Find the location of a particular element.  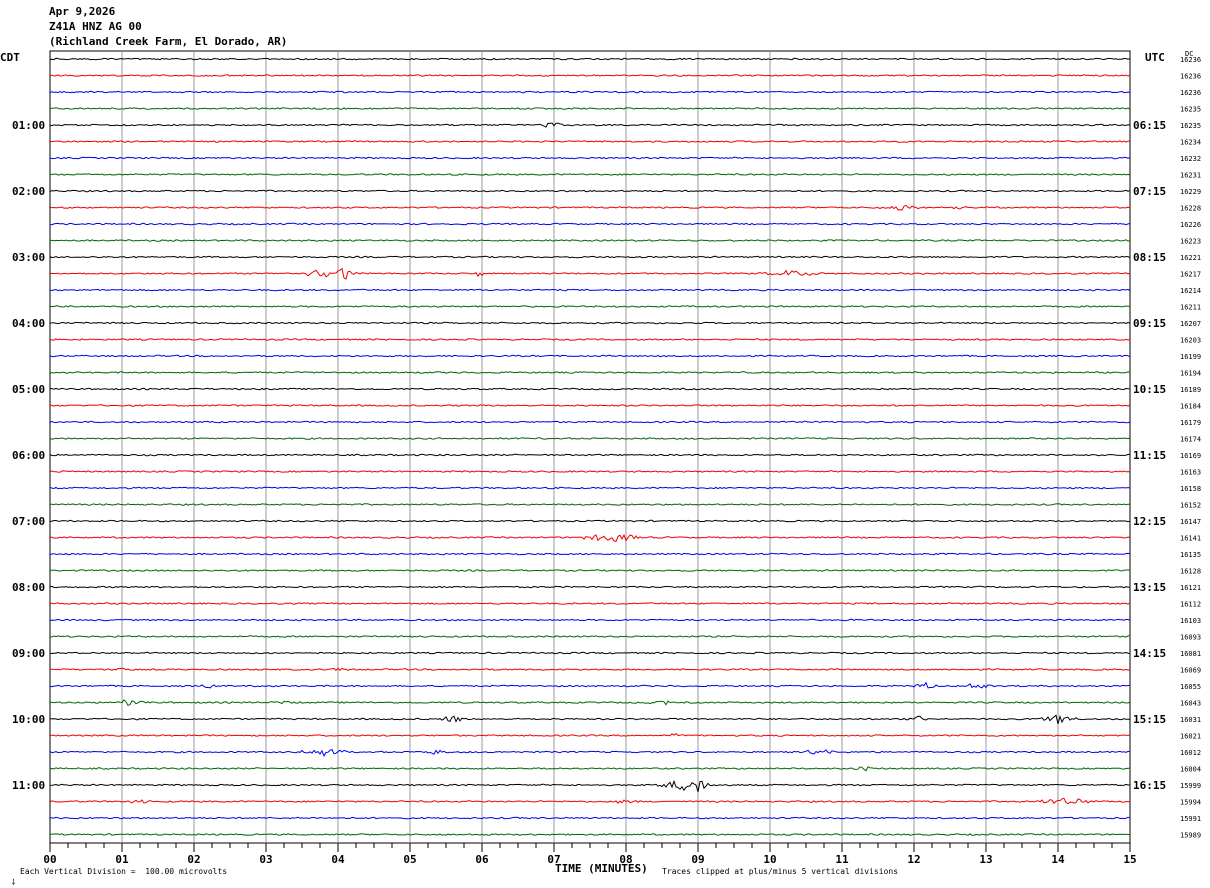

x-tick-label: 03 is located at coordinates (265, 859).